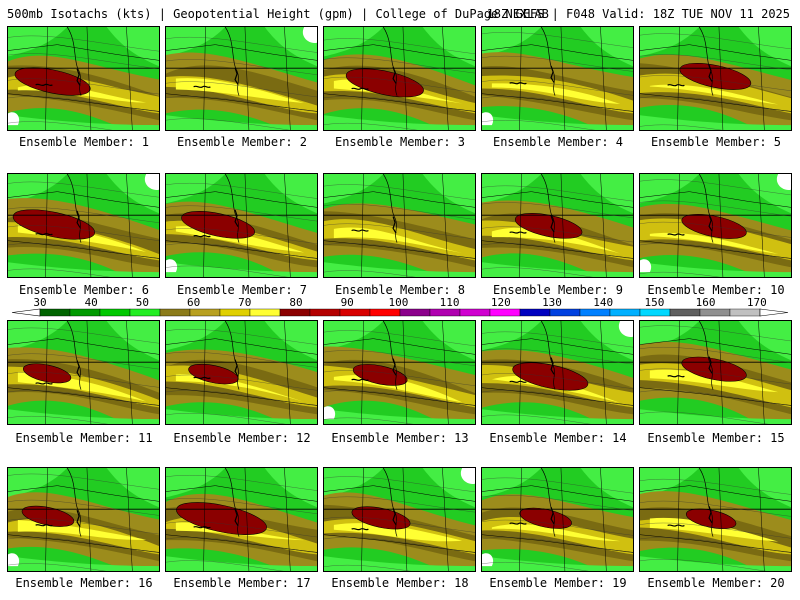  I want to click on ensemble-member-label: Ensemble Member: 16, so click(84, 583).